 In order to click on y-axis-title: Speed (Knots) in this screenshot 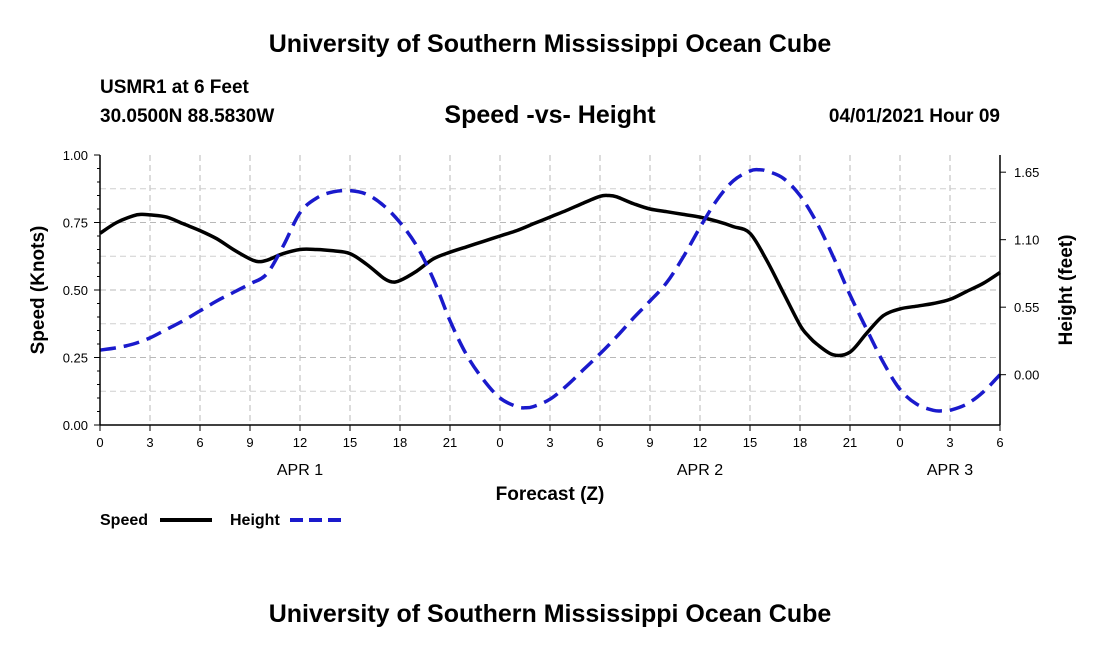, I will do `click(38, 290)`.